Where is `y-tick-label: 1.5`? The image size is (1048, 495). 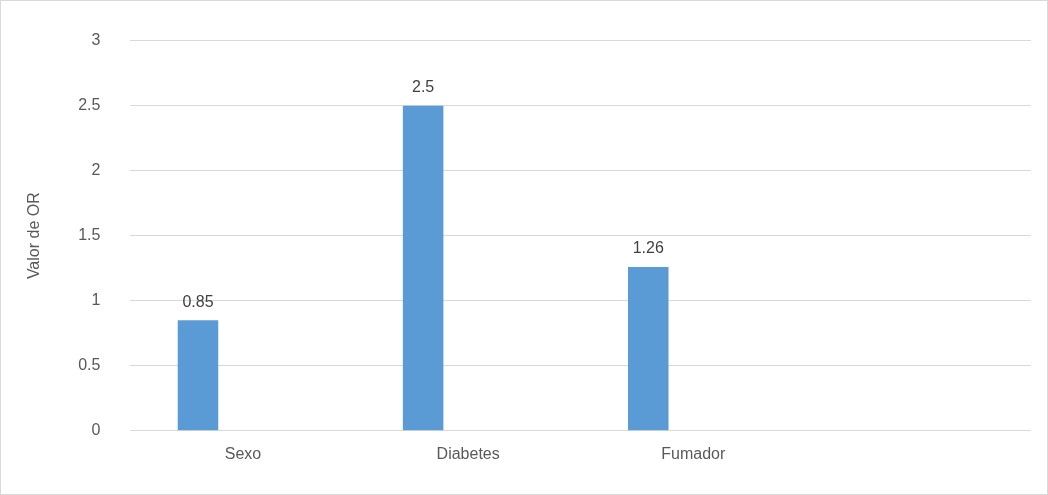
y-tick-label: 1.5 is located at coordinates (89, 235).